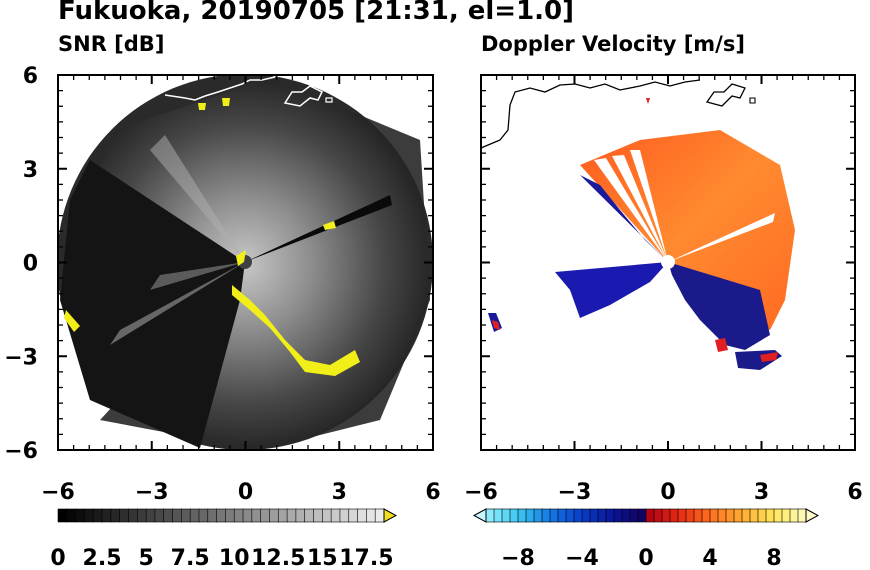 The height and width of the screenshot is (570, 870). I want to click on right-x-tick-label: −3, so click(575, 492).